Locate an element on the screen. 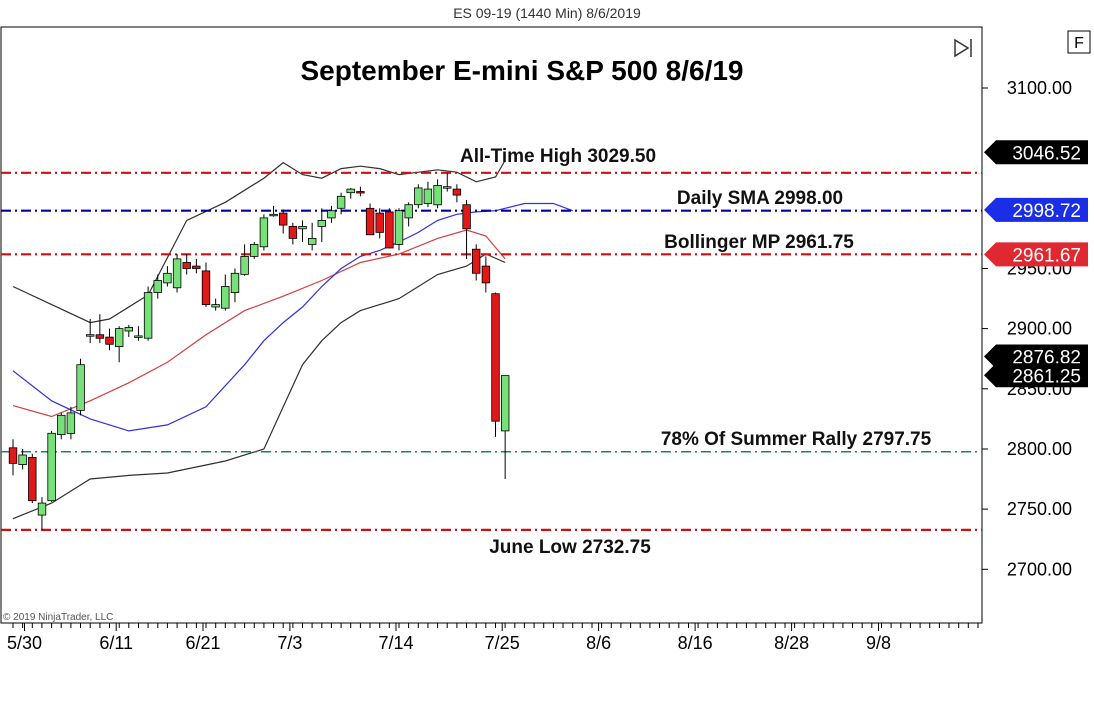  level-label-summer-rally: 78% Of Summer Rally 2797.75 is located at coordinates (796, 439).